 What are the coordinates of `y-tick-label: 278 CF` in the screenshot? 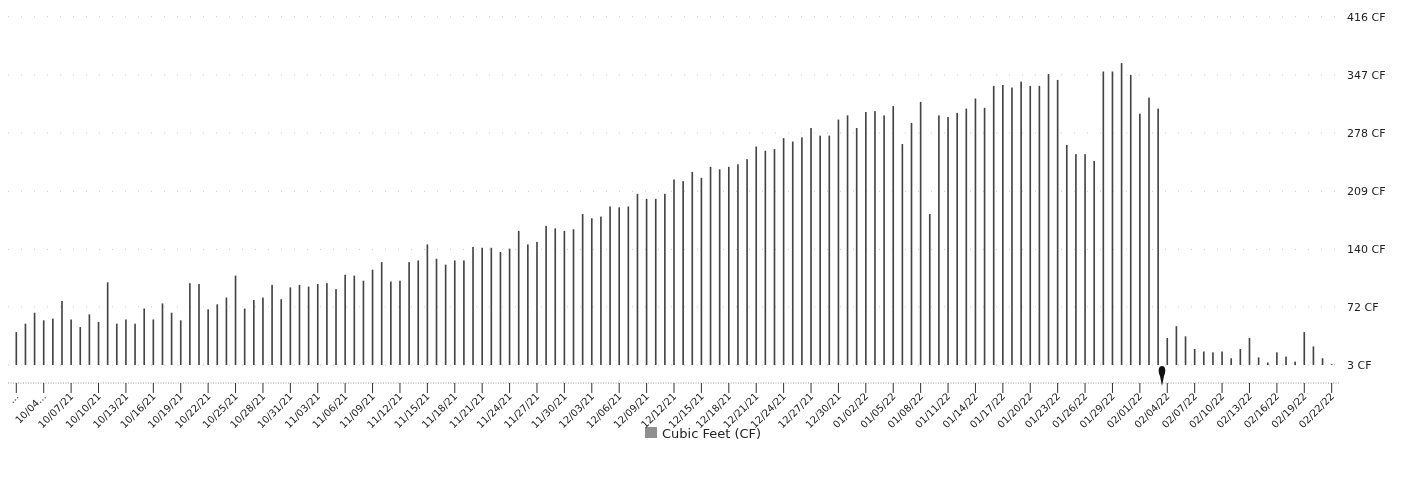 It's located at (1366, 133).